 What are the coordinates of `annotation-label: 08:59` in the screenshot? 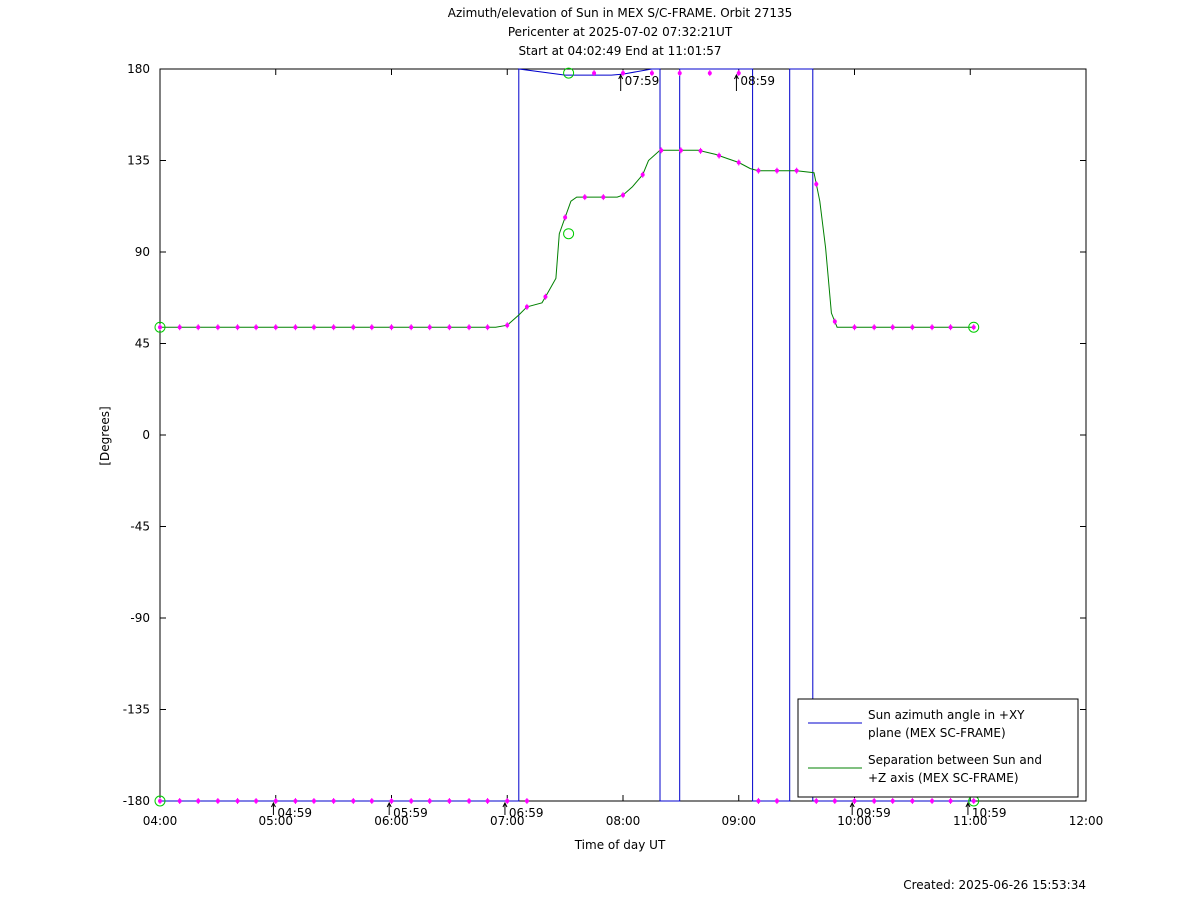 It's located at (757, 81).